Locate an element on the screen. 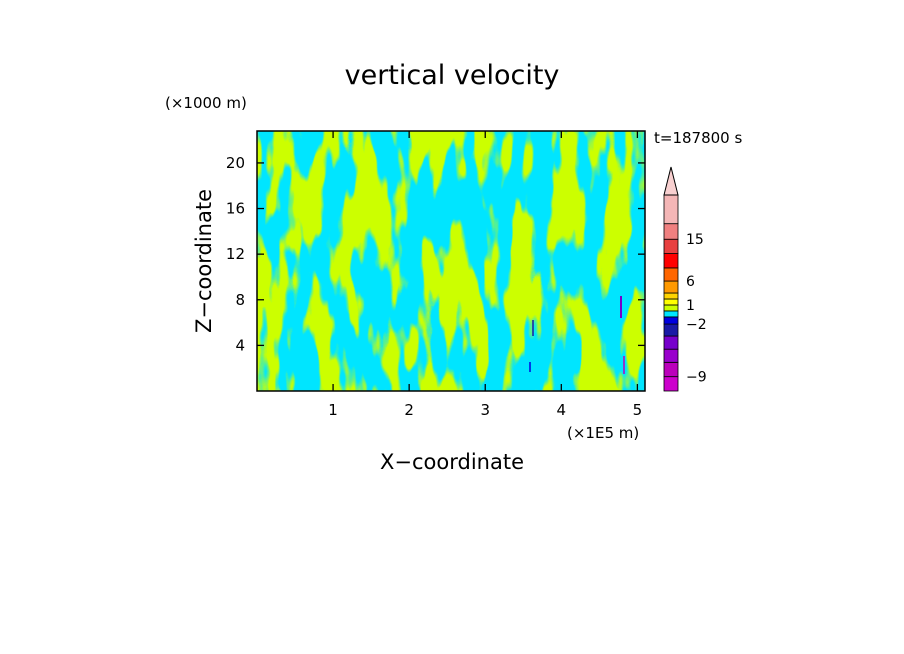 This screenshot has width=904, height=654. colorbar-label: 6 is located at coordinates (690, 282).